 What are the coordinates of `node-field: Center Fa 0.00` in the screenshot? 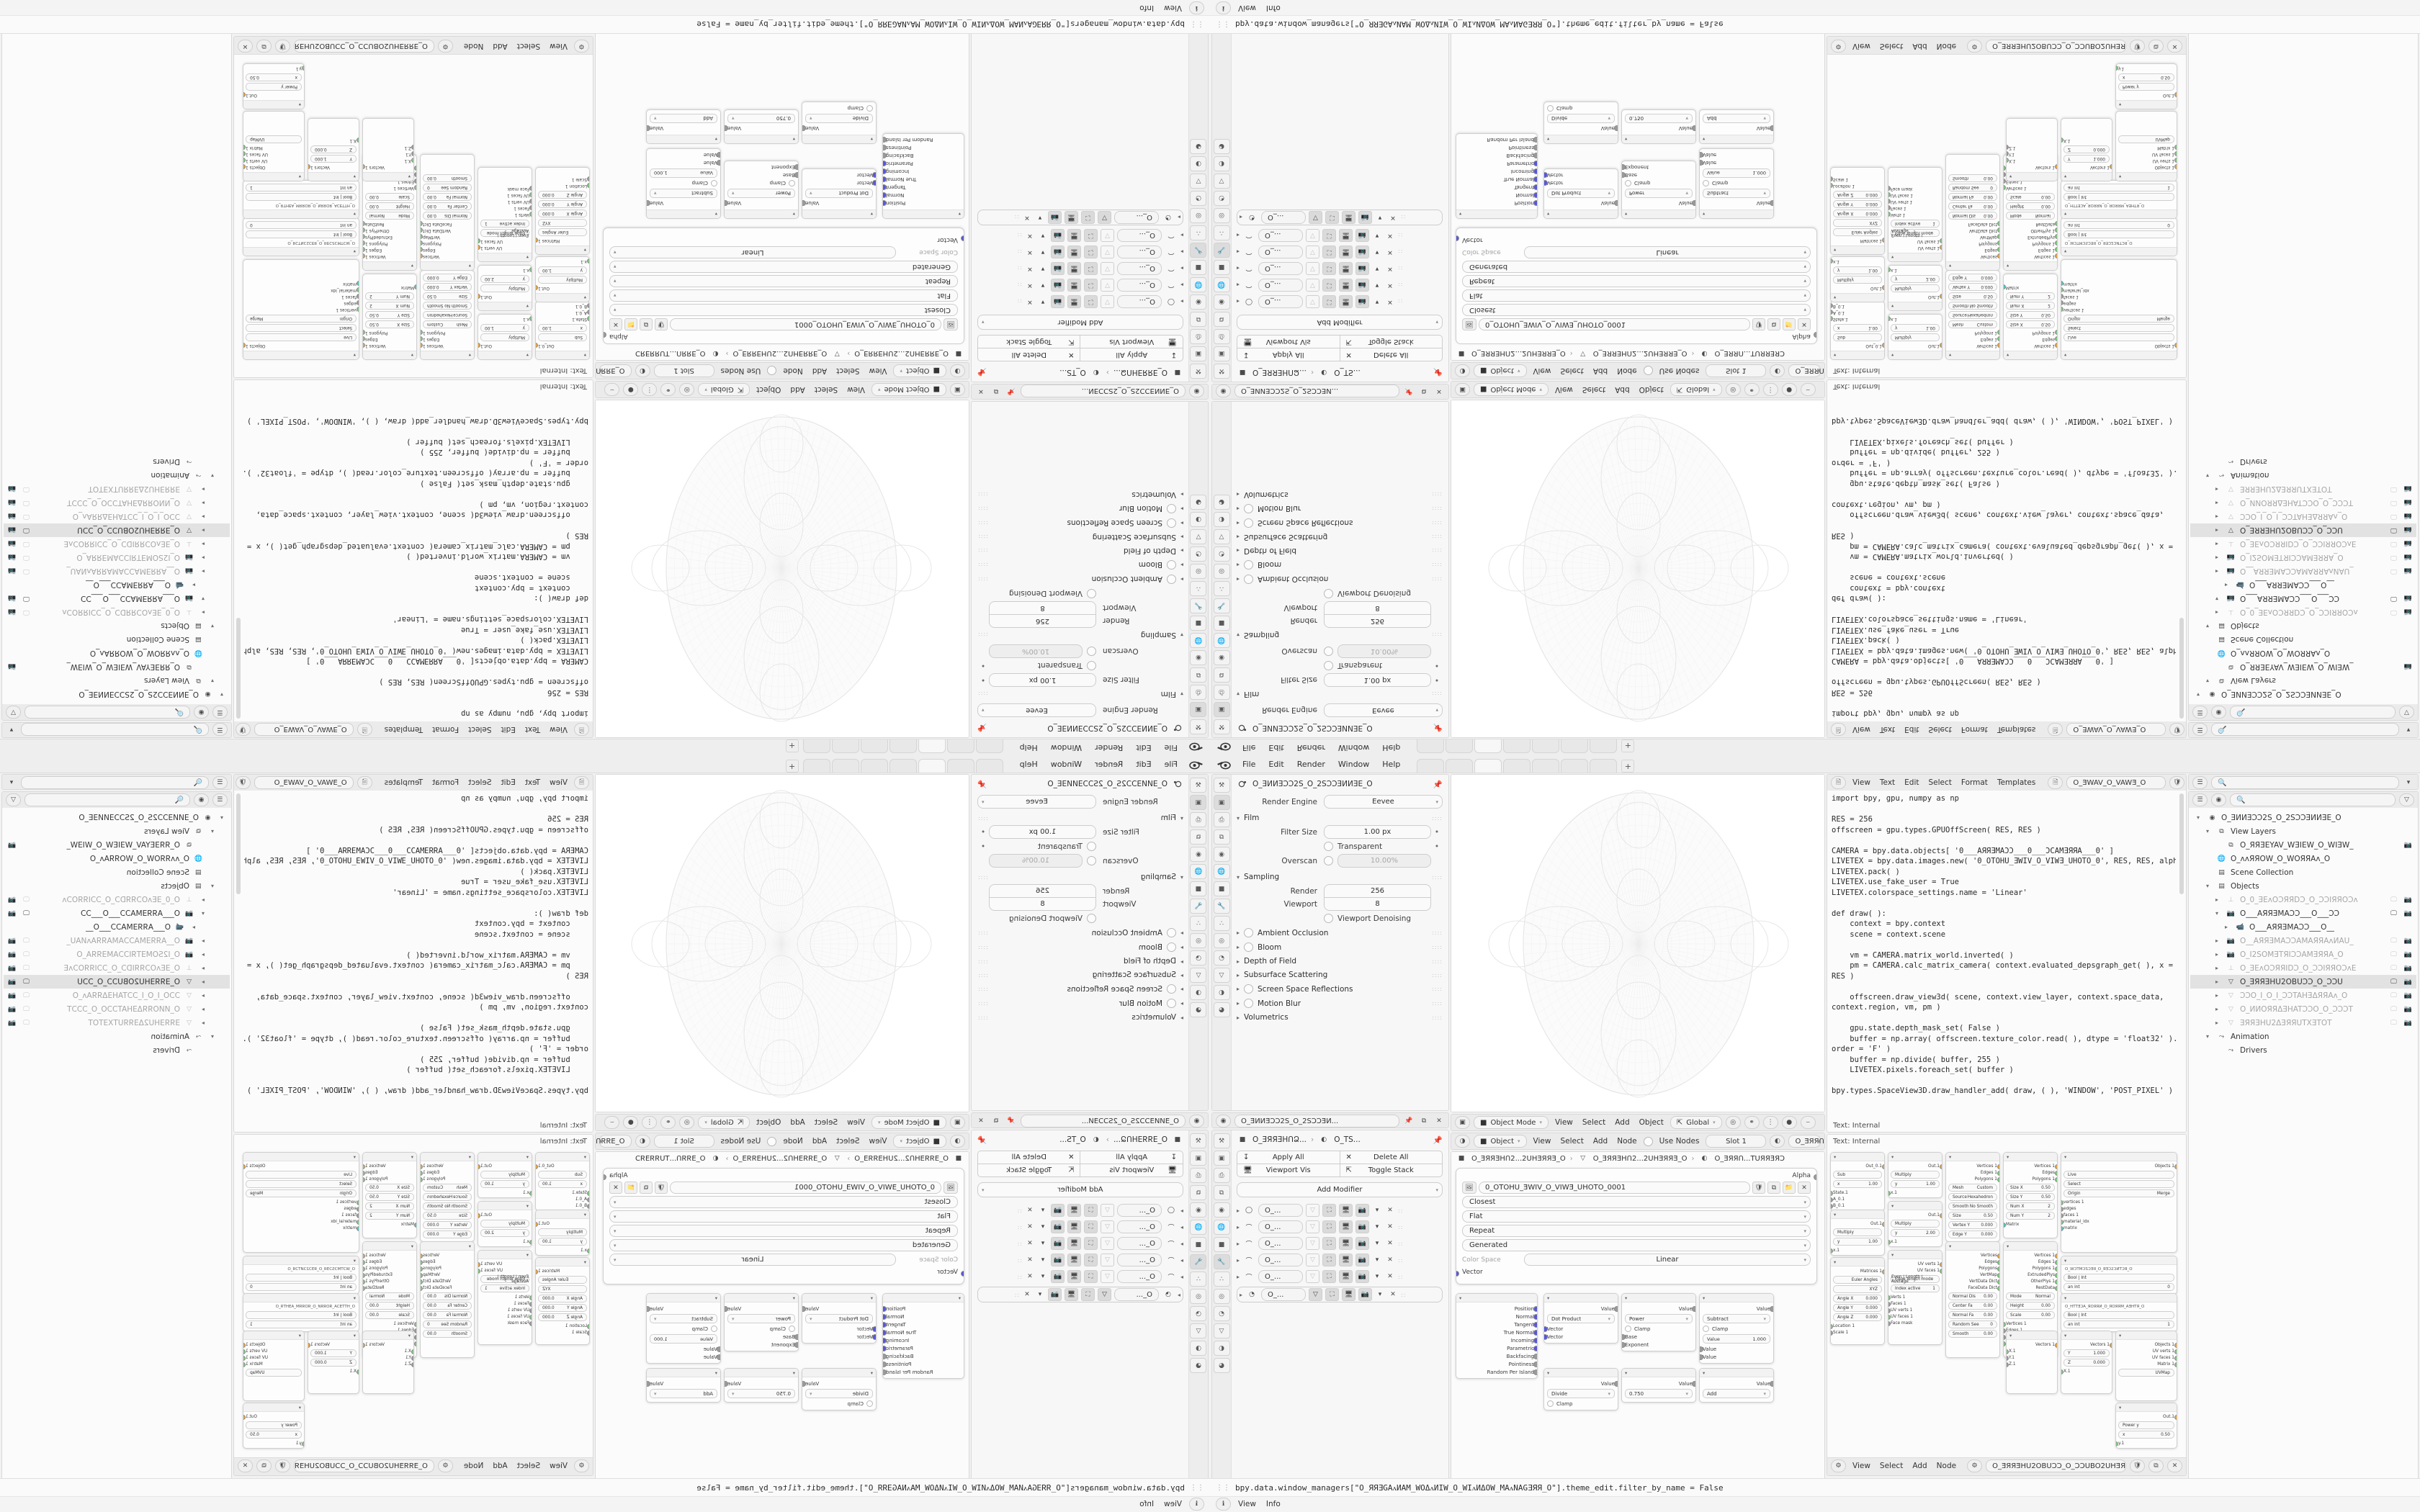 It's located at (1973, 1306).